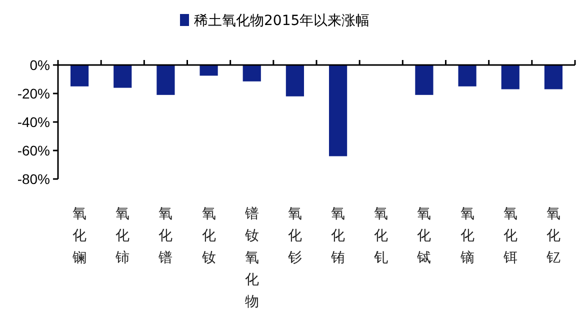  What do you see at coordinates (165, 236) in the screenshot?
I see `x-tick-label: 氧化镨` at bounding box center [165, 236].